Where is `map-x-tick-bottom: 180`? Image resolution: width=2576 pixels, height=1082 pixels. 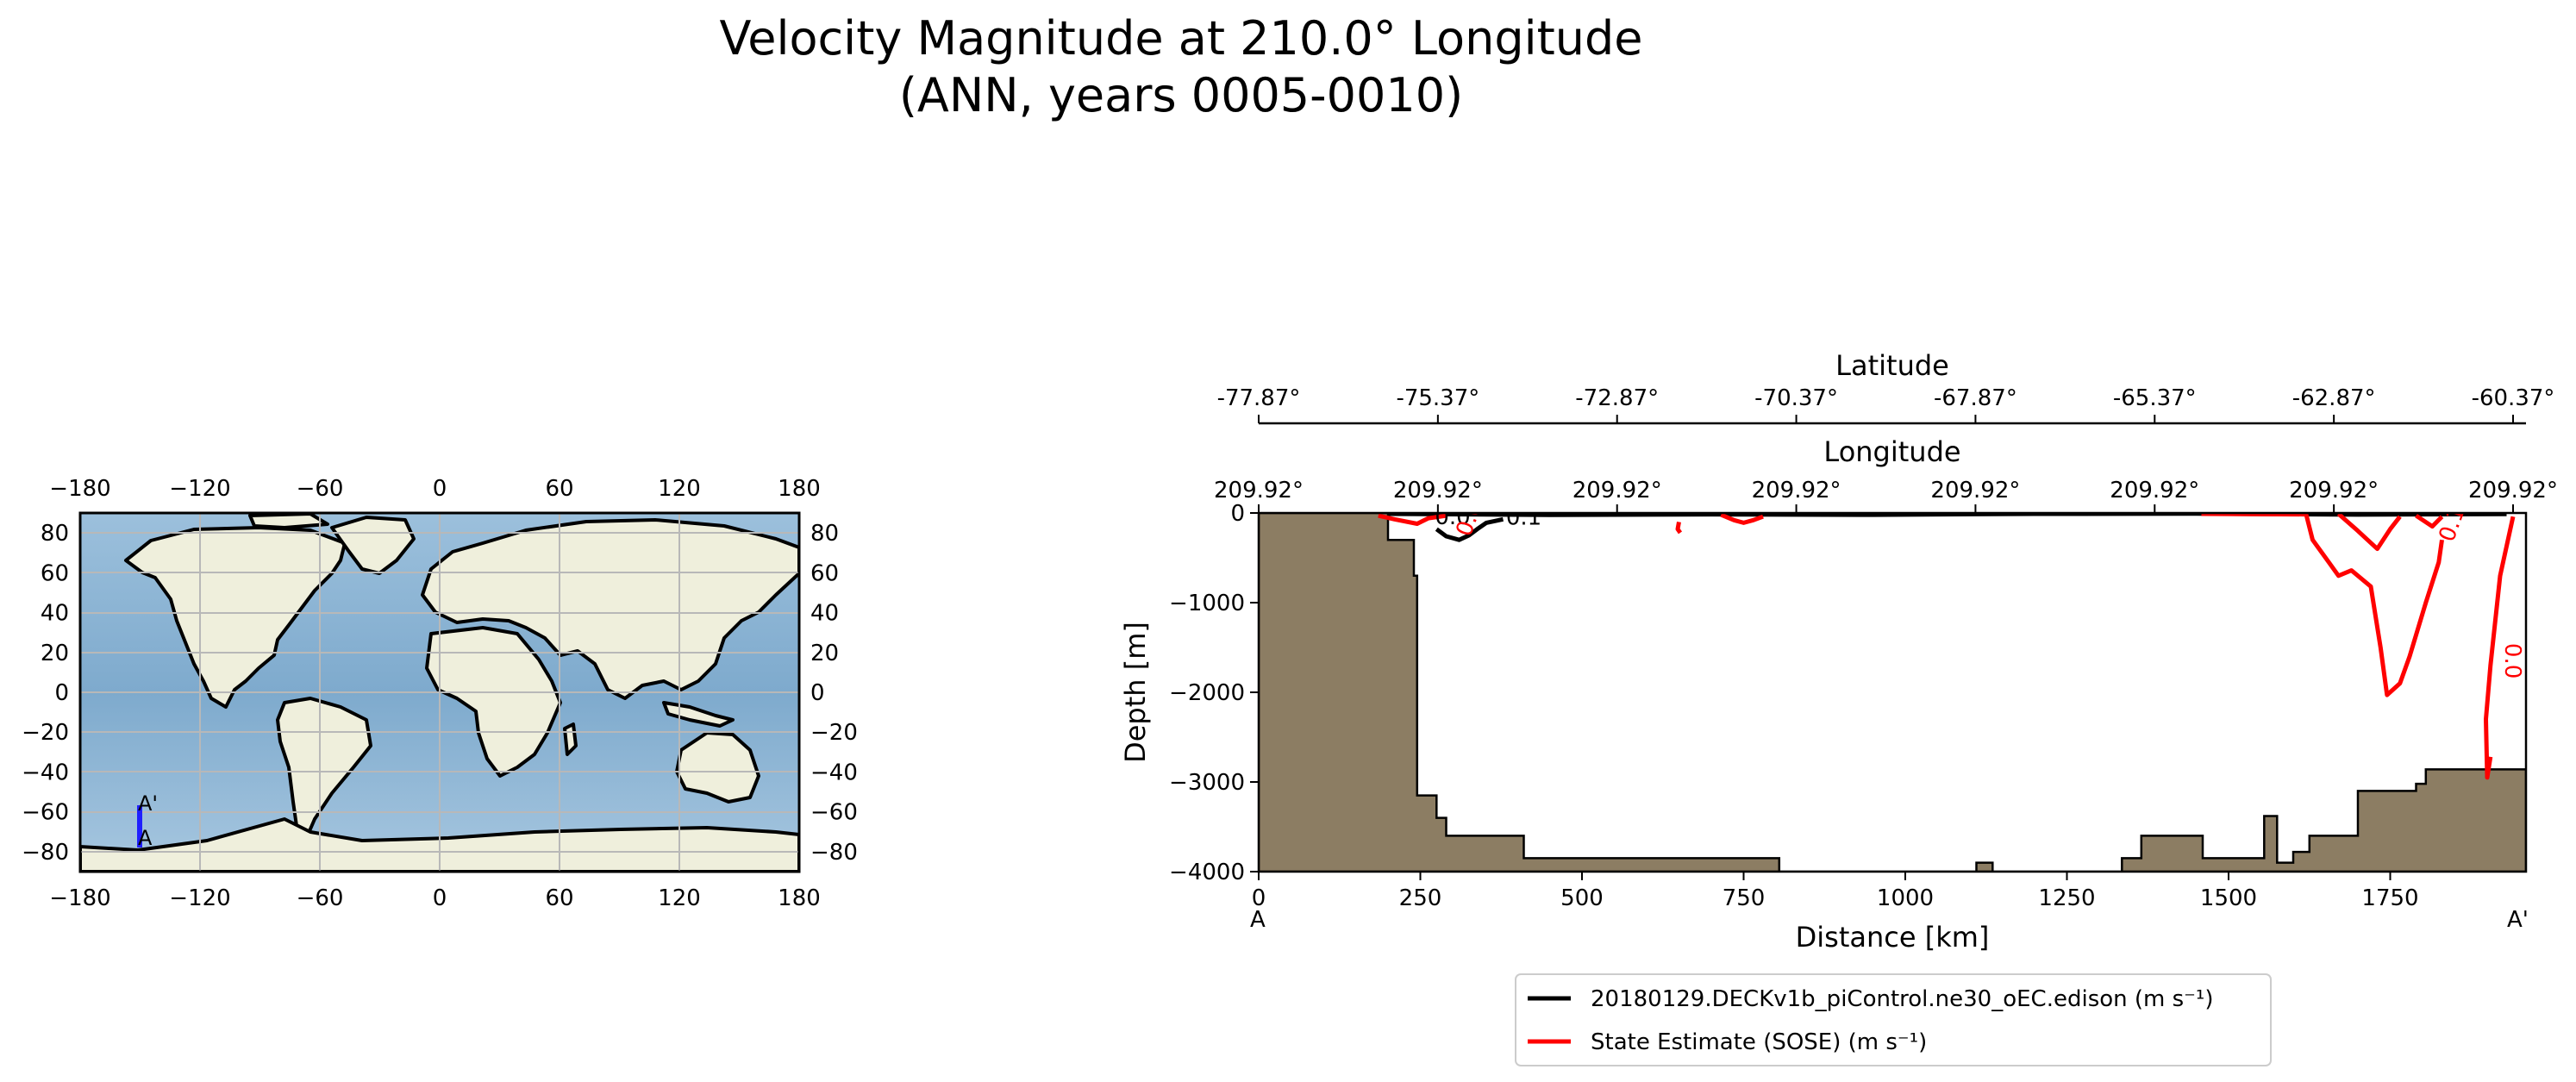 map-x-tick-bottom: 180 is located at coordinates (799, 898).